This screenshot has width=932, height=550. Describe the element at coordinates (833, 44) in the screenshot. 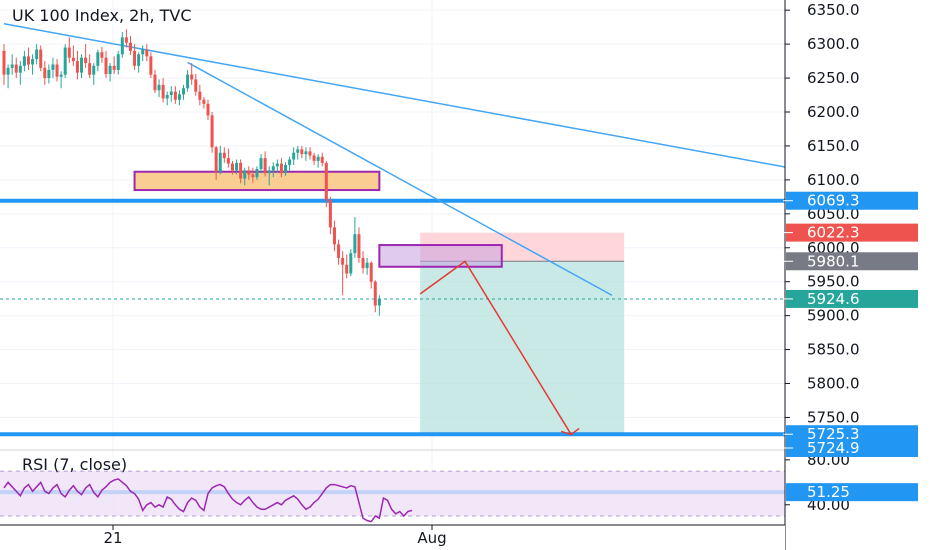

I see `price-tick-label-11: 6300.0` at that location.